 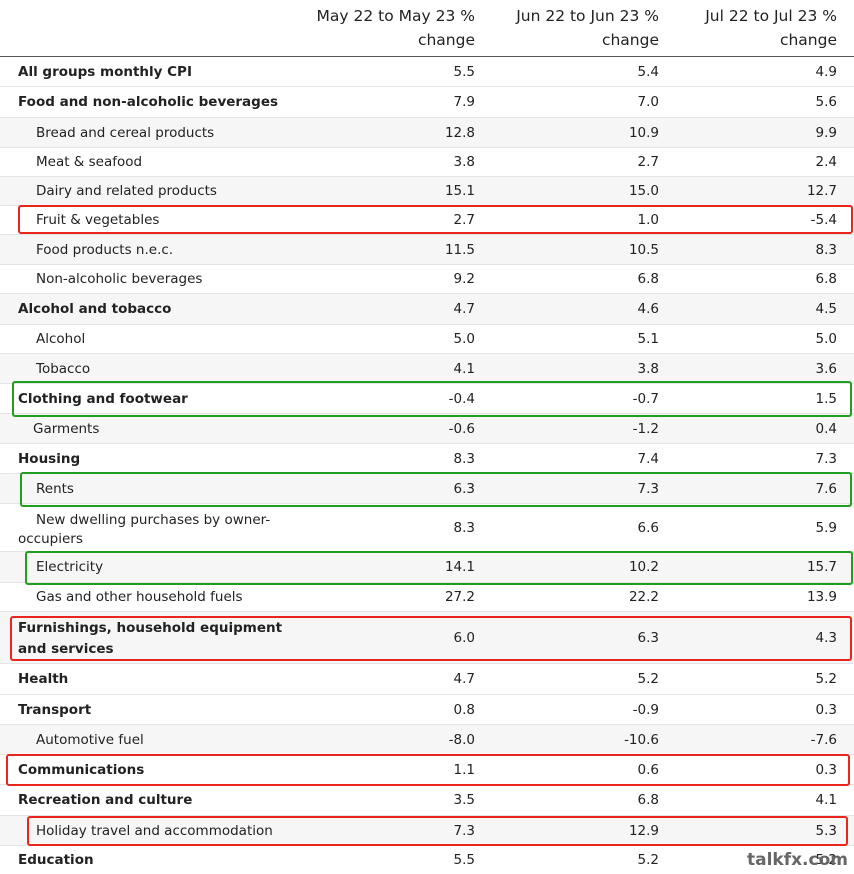 What do you see at coordinates (148, 102) in the screenshot?
I see `row-label: Food and non-alcoholic beverages` at bounding box center [148, 102].